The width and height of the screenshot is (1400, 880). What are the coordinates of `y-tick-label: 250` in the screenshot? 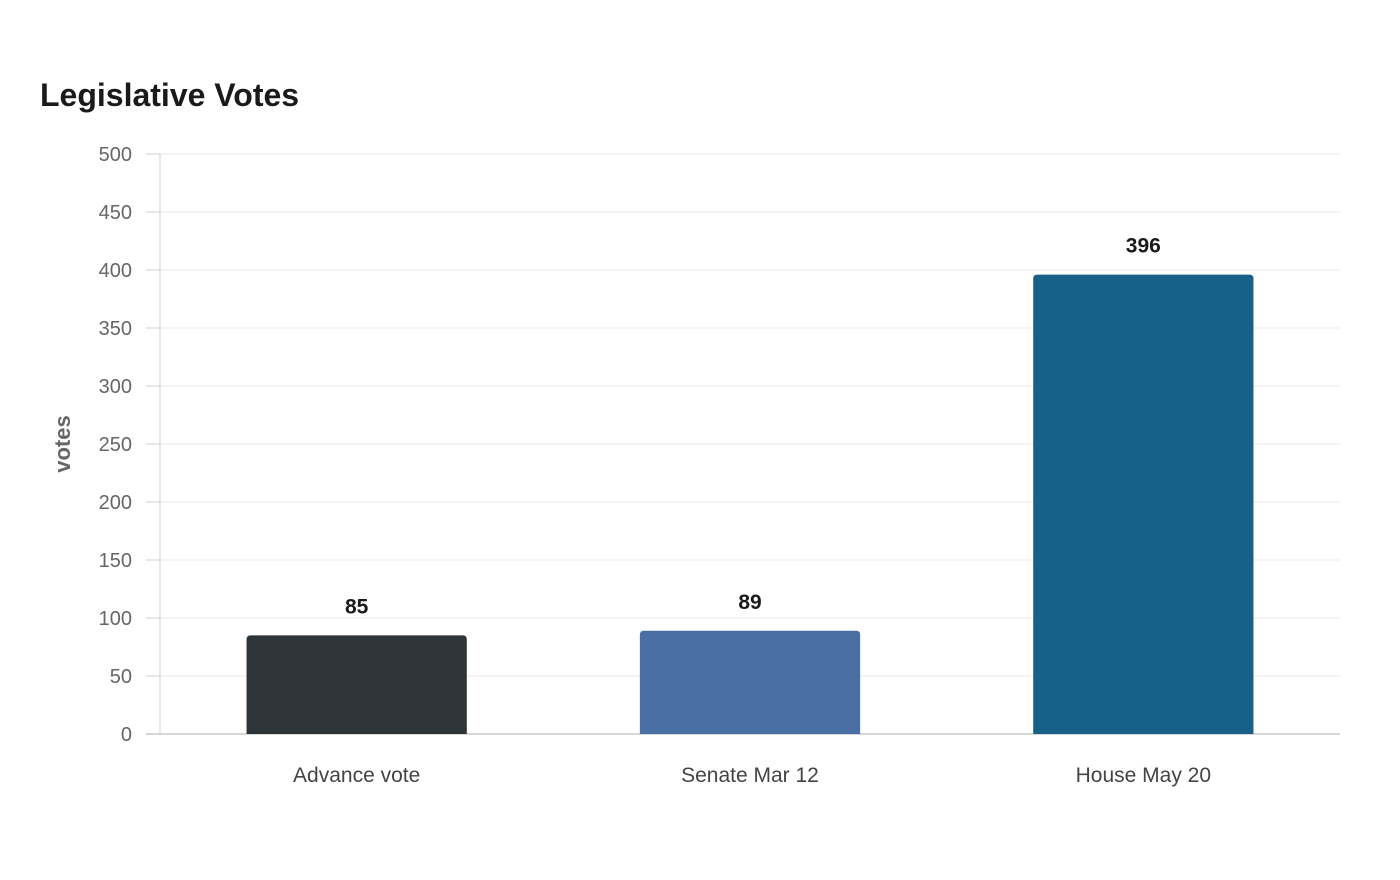 It's located at (115, 445).